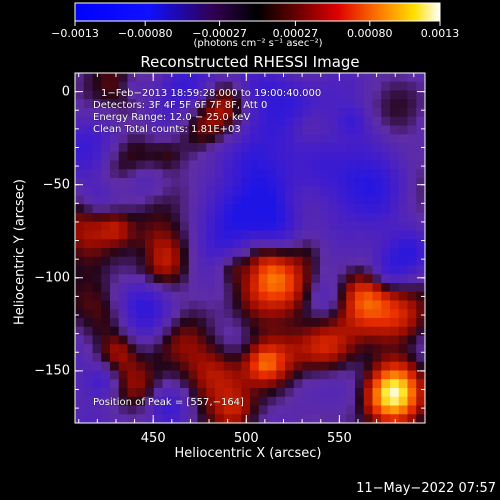 Image resolution: width=500 pixels, height=500 pixels. I want to click on y-tick-label: −50, so click(56, 185).